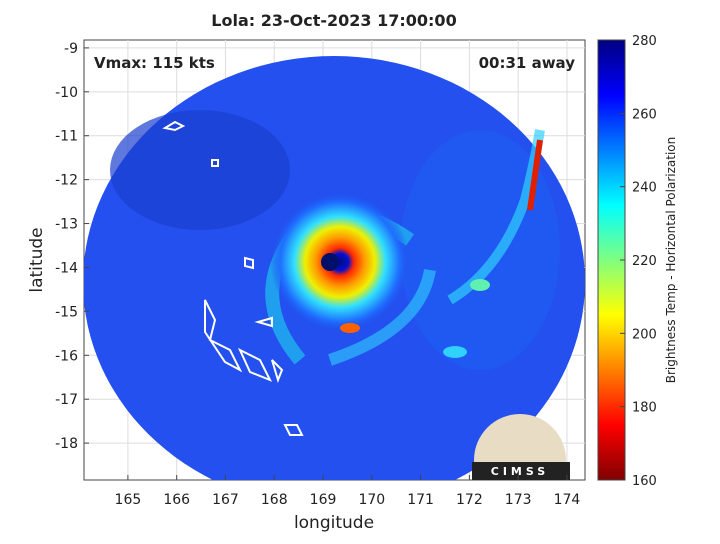 This screenshot has height=544, width=720. I want to click on y-tick-label: -15, so click(66, 312).